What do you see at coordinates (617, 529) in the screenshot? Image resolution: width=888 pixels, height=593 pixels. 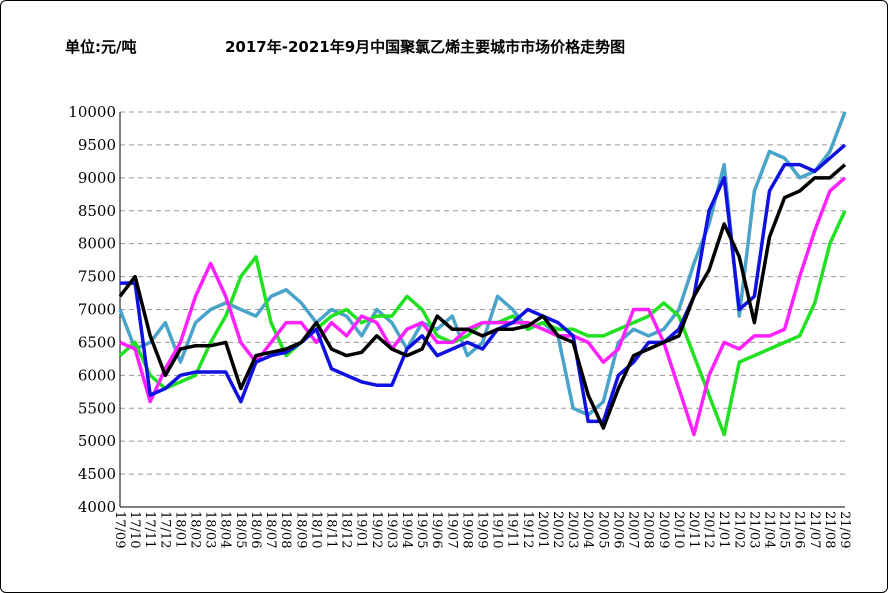 I see `x-tick-label: 20/06` at bounding box center [617, 529].